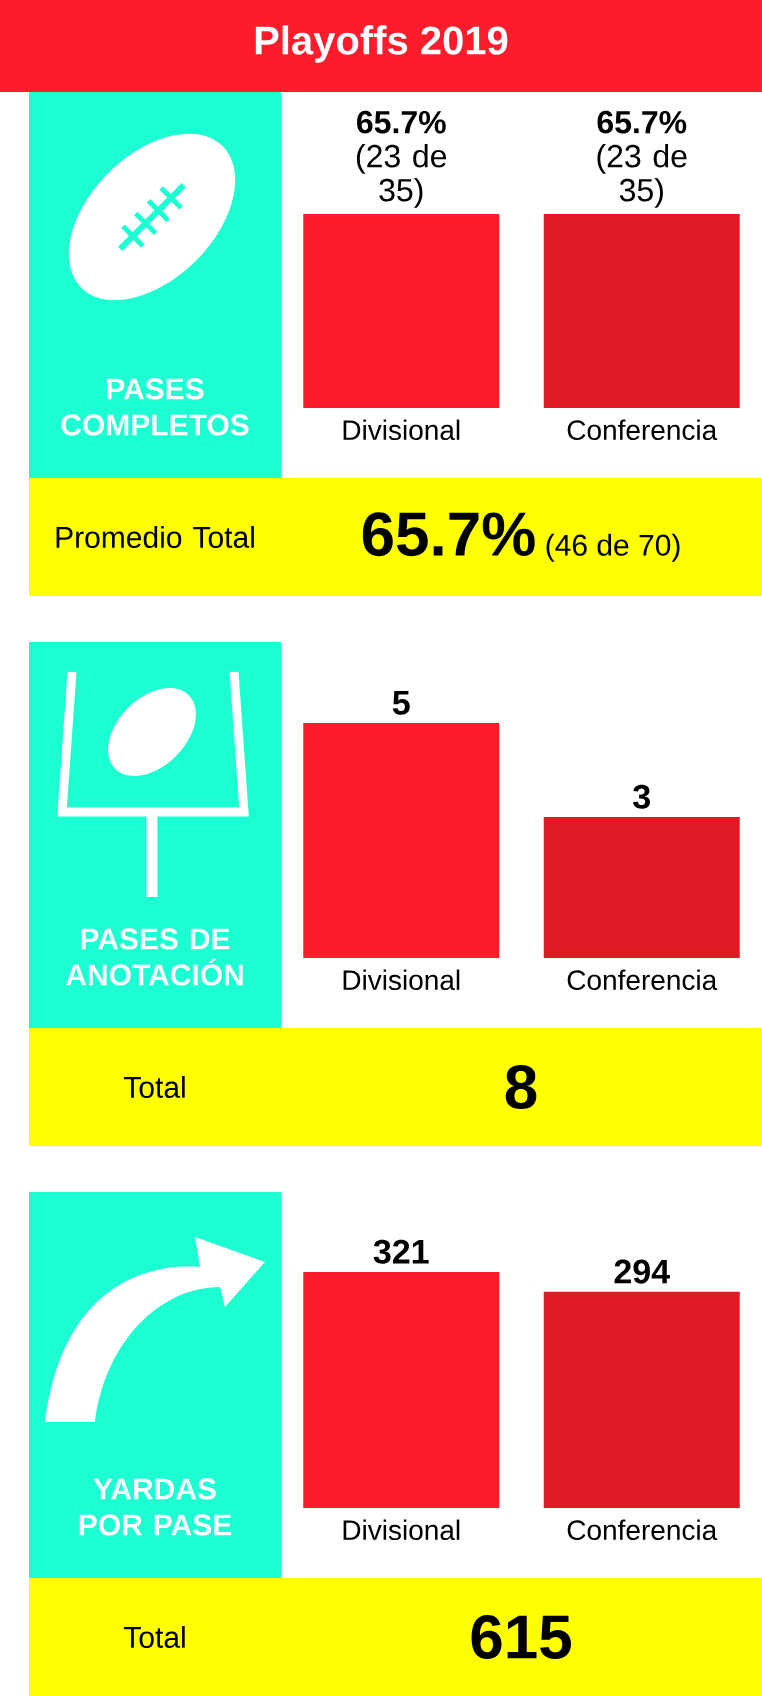 The image size is (762, 1696). What do you see at coordinates (154, 957) in the screenshot?
I see `text: PASES DE ANOTACIÓN` at bounding box center [154, 957].